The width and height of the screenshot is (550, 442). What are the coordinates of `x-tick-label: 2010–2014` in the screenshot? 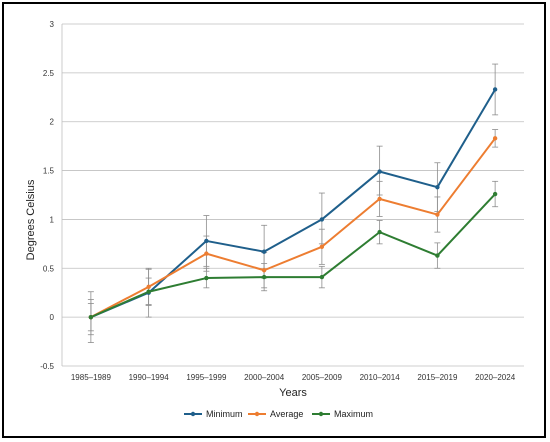 It's located at (380, 377).